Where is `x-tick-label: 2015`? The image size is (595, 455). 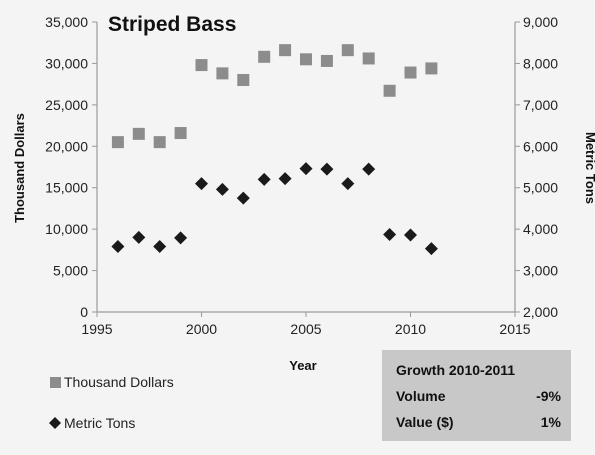 x-tick-label: 2015 is located at coordinates (514, 329).